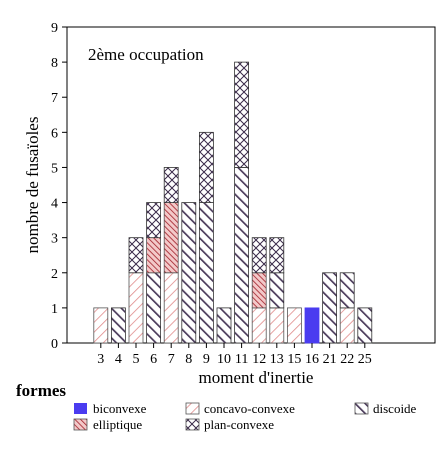 The image size is (442, 456). I want to click on bar-6-discoide, so click(154, 308).